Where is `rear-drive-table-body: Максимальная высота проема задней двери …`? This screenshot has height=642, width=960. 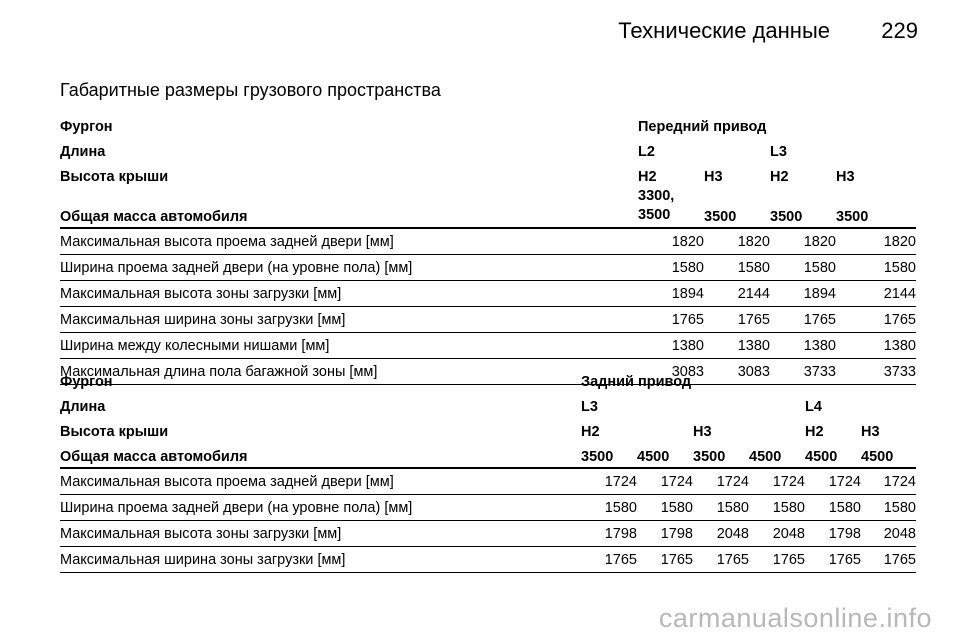 rear-drive-table-body: Максимальная высота проема задней двери … is located at coordinates (488, 520).